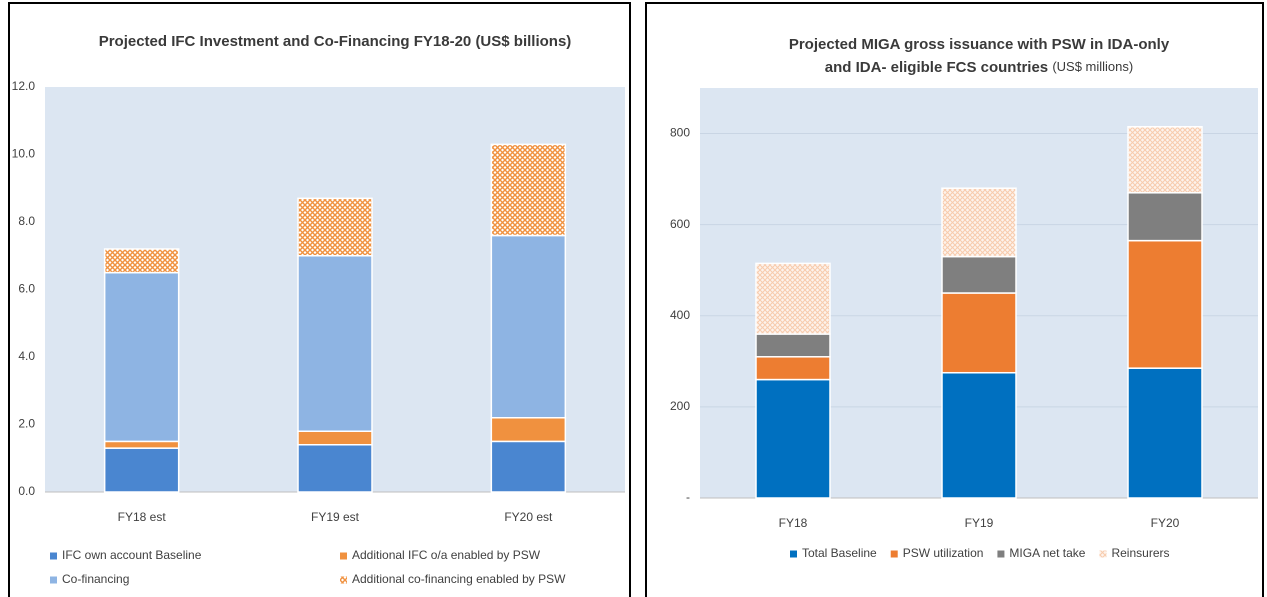 The width and height of the screenshot is (1267, 597). Describe the element at coordinates (26, 356) in the screenshot. I see `y-tick-label: 4.0` at that location.